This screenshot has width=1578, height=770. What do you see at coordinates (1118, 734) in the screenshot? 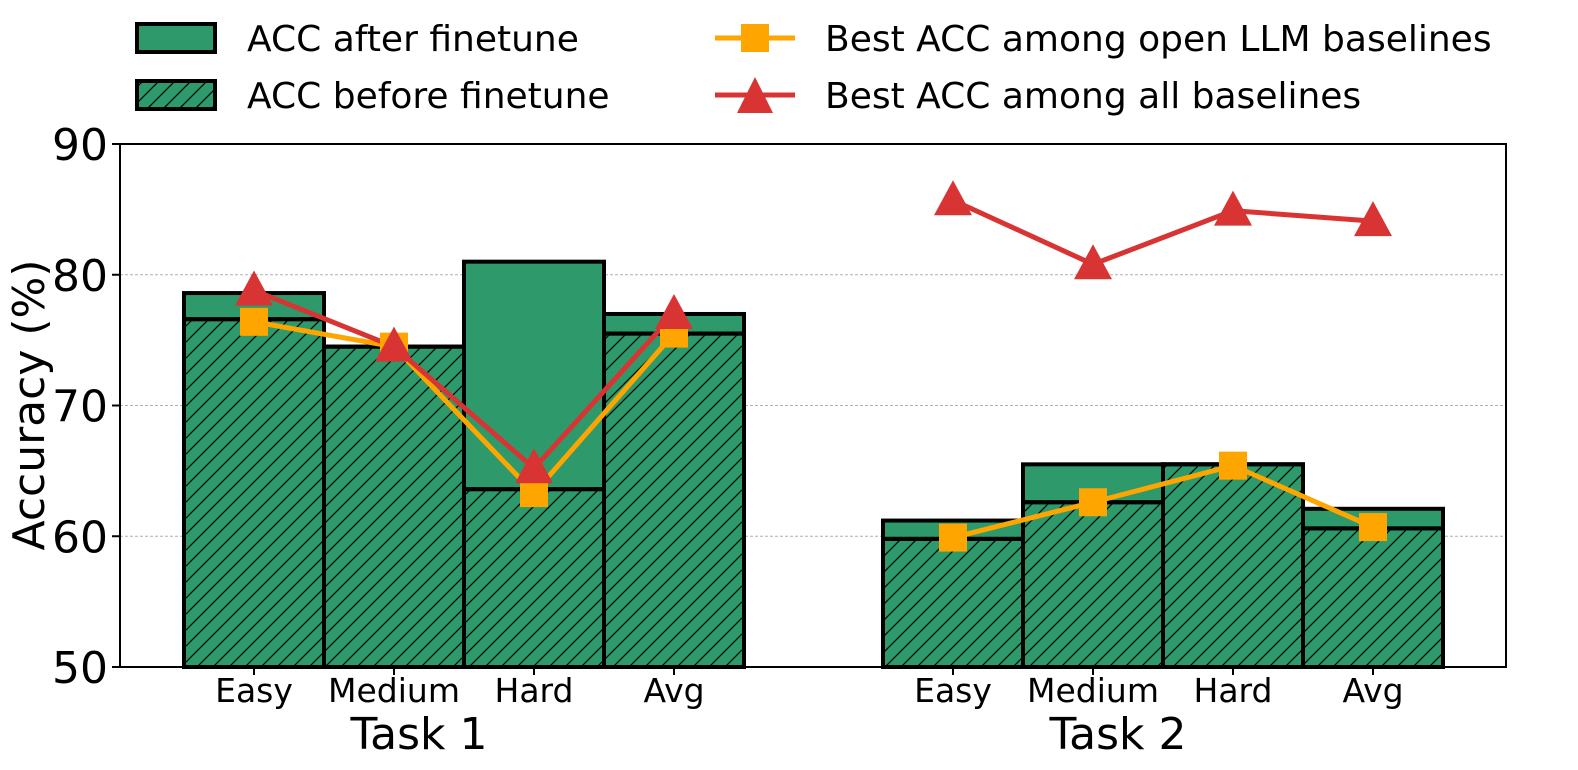
I see `group-label: Task 2` at bounding box center [1118, 734].